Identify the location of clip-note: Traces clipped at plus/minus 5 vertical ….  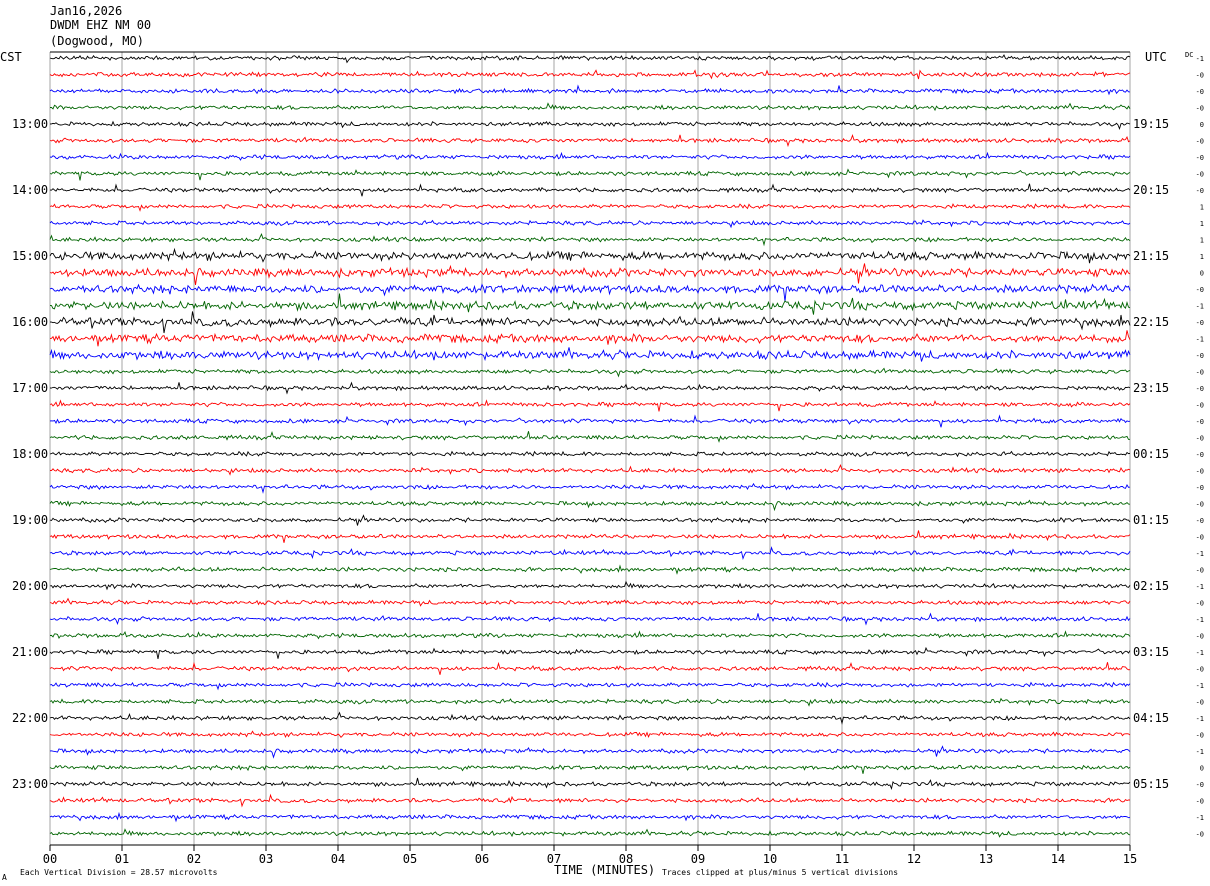
(780, 872).